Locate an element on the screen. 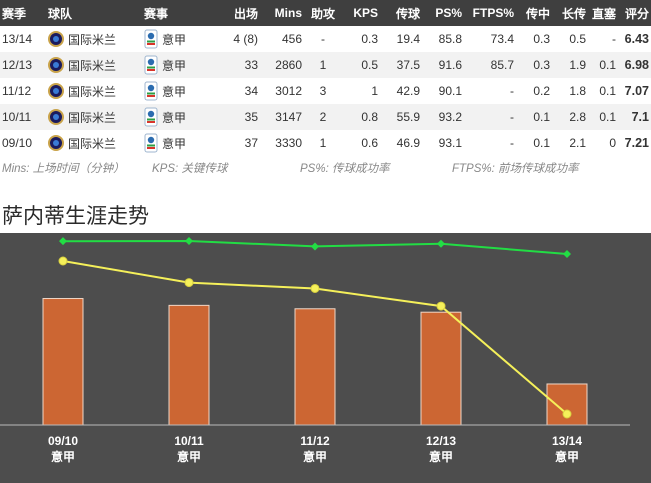 The image size is (651, 483). cell-assists: 1 is located at coordinates (323, 65).